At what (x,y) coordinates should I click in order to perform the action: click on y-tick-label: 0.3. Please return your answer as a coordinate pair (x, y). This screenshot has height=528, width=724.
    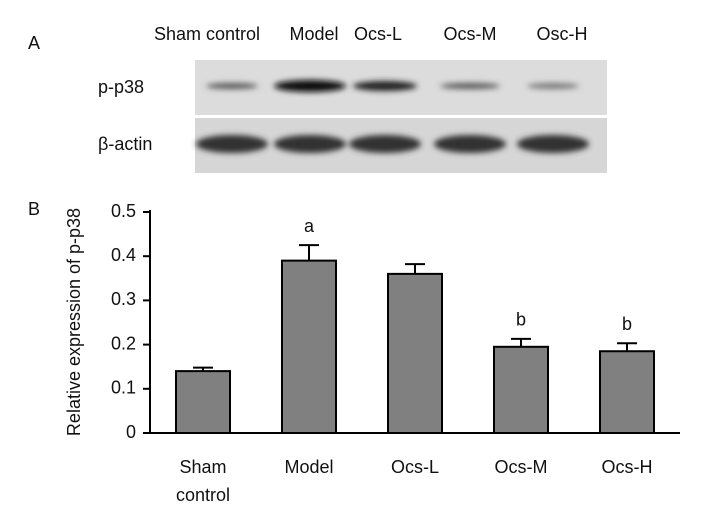
    Looking at the image, I should click on (123, 299).